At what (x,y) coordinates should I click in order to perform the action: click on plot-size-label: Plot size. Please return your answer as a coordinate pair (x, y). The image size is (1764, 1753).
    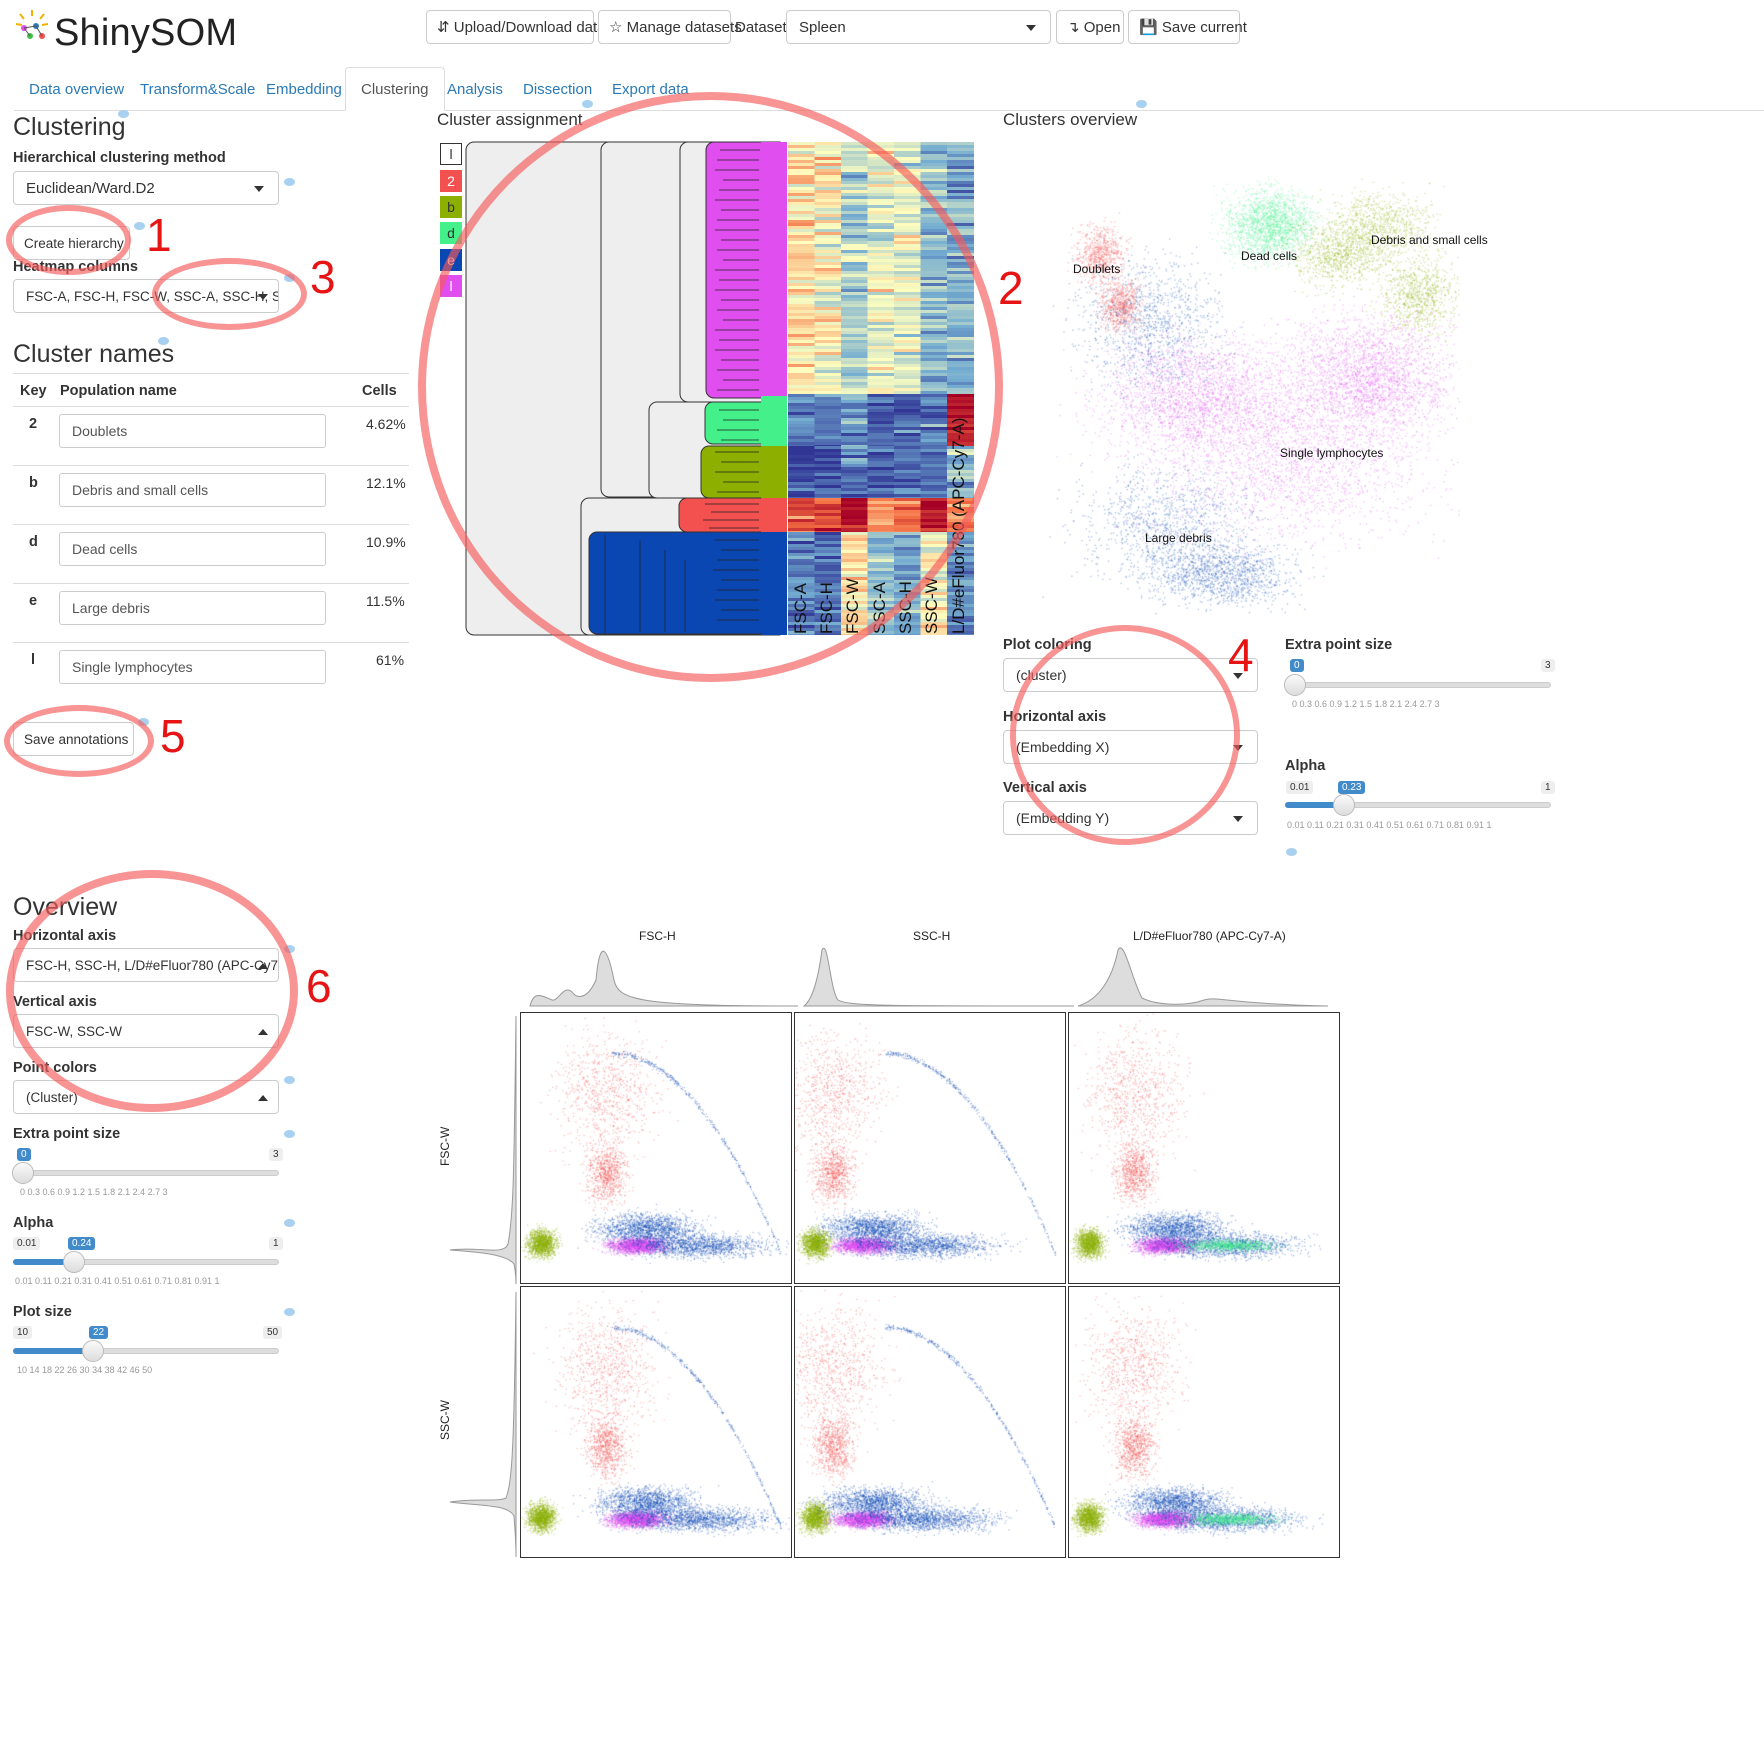
    Looking at the image, I should click on (42, 1312).